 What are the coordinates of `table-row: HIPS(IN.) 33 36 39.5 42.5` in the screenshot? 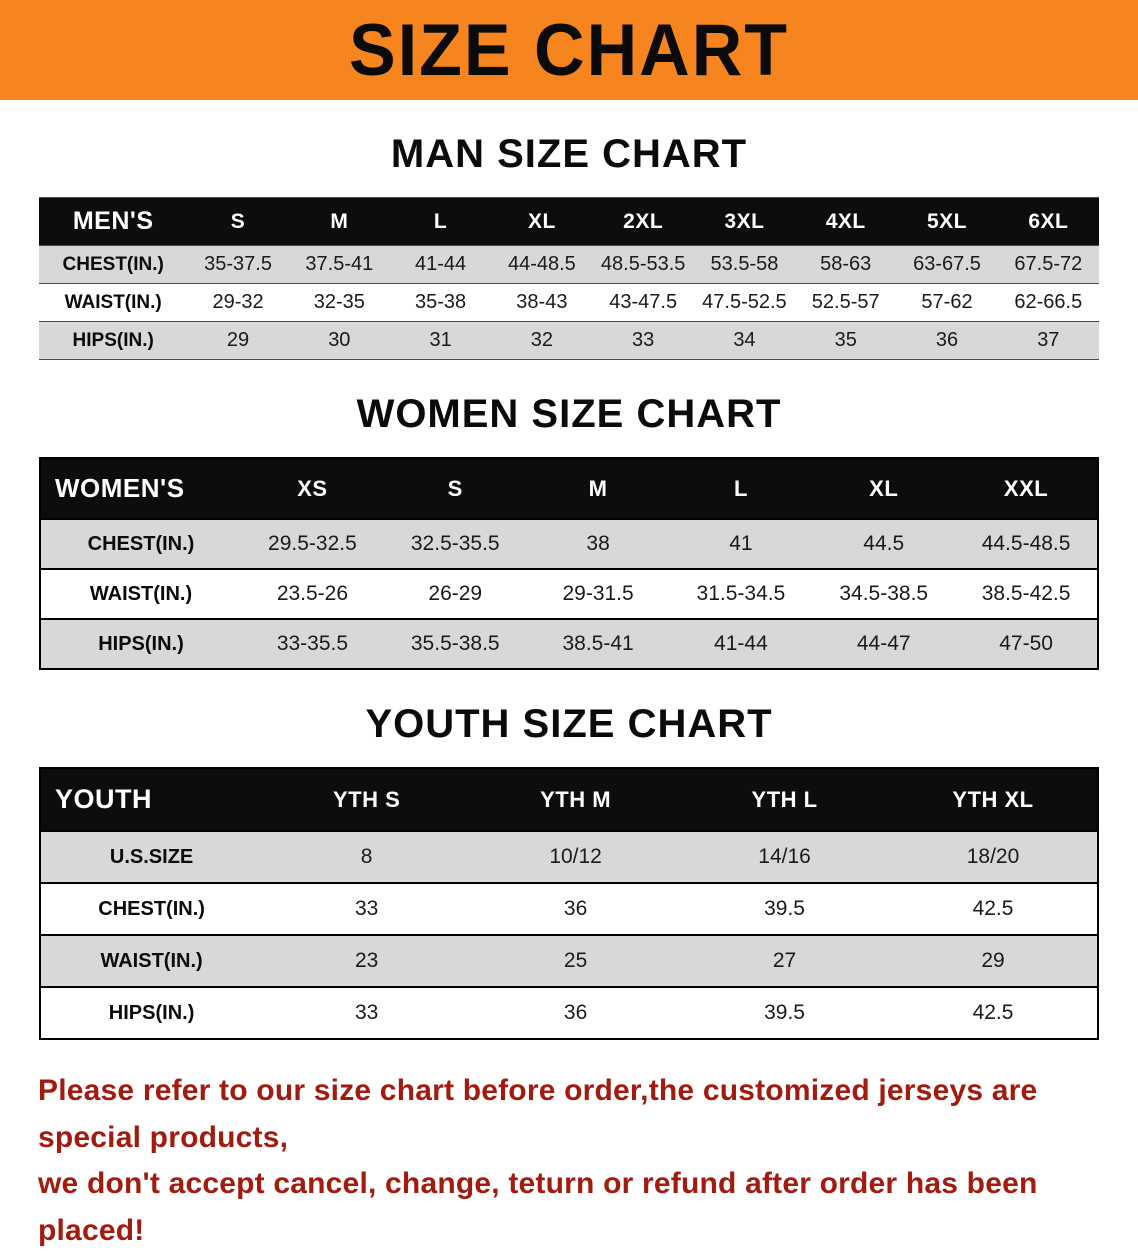 It's located at (569, 1013).